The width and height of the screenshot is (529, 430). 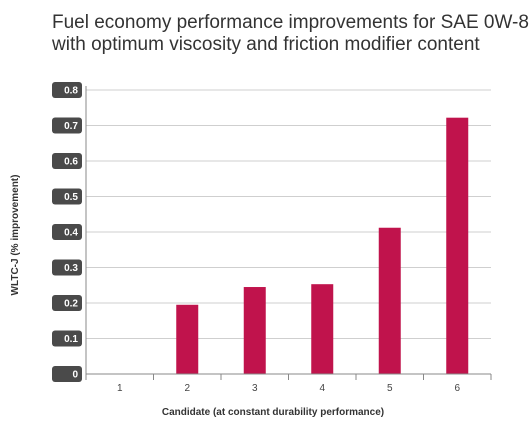 What do you see at coordinates (255, 388) in the screenshot?
I see `x-tick-label: 3` at bounding box center [255, 388].